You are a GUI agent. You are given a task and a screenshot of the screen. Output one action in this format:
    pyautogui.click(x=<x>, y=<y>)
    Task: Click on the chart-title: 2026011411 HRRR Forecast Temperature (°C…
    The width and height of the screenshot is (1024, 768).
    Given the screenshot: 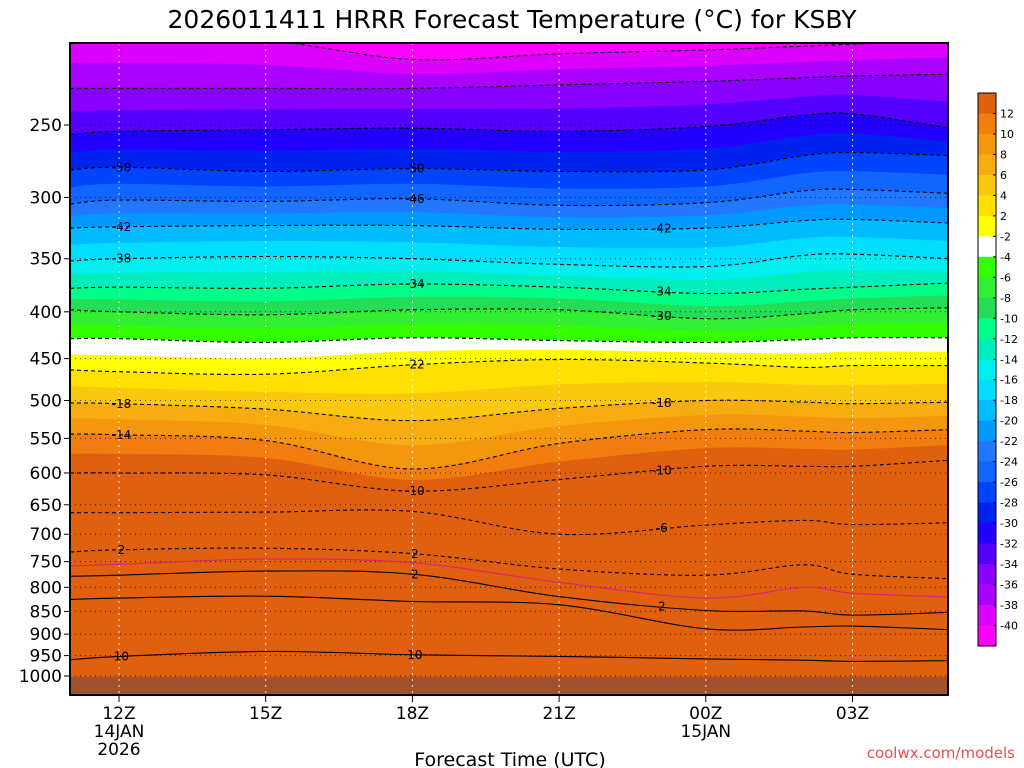 What is the action you would take?
    pyautogui.click(x=513, y=19)
    